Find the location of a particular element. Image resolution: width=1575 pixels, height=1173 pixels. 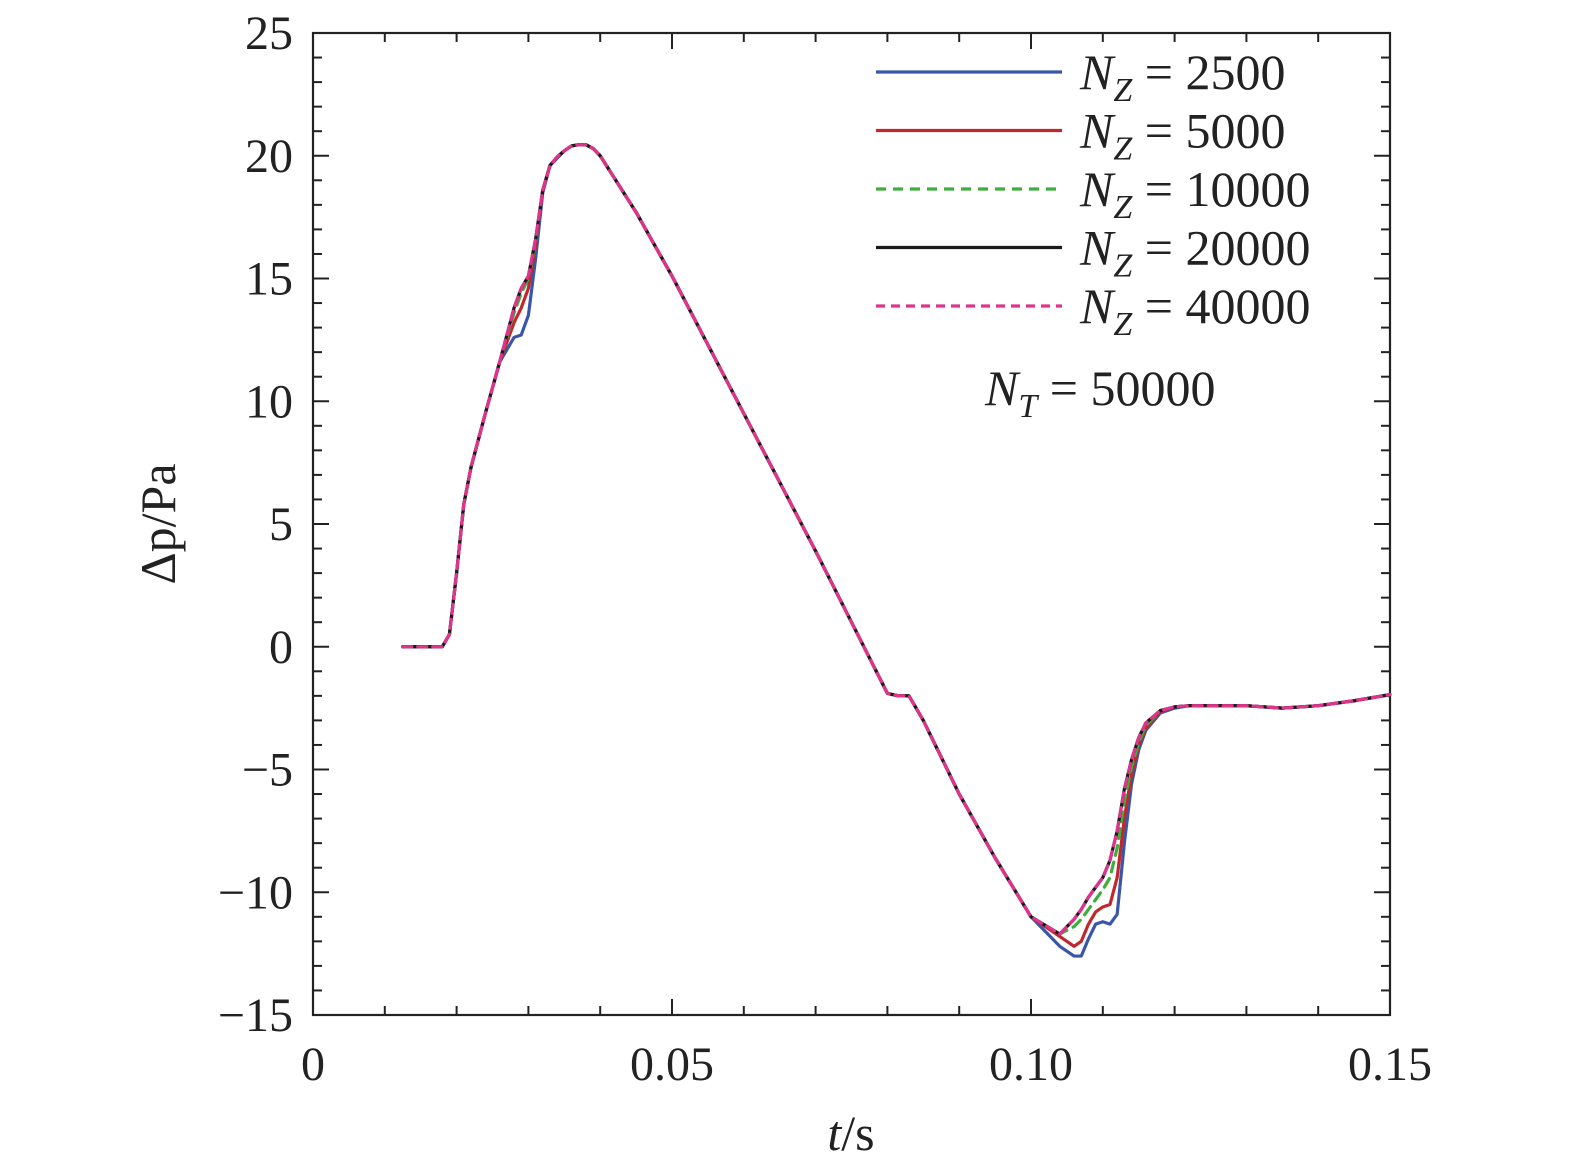

x-tick-label: 0.15 is located at coordinates (1390, 1064).